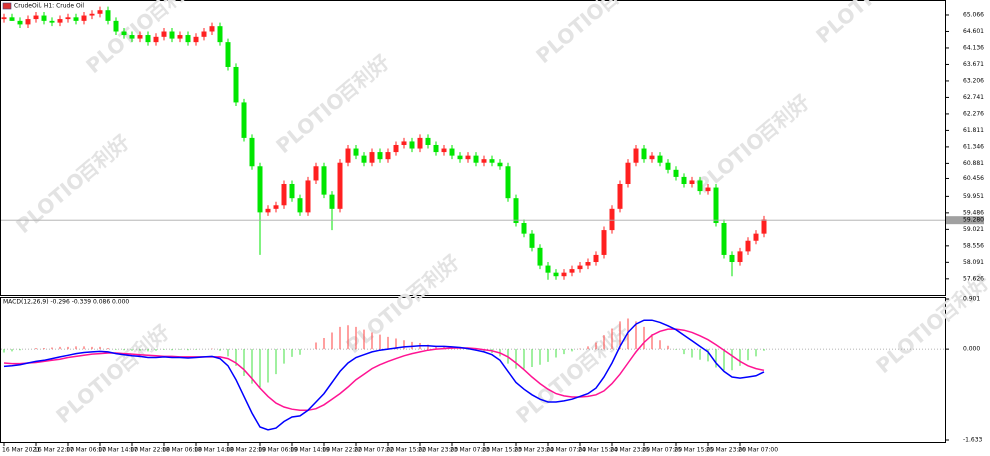 This screenshot has width=990, height=456. I want to click on y-tick-label: 63.206, so click(973, 80).